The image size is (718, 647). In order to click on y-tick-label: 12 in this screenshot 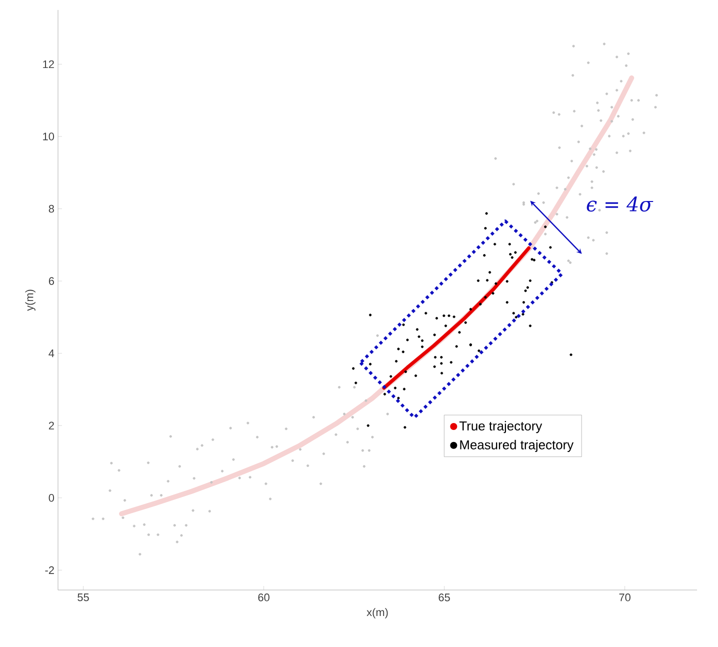, I will do `click(48, 64)`.